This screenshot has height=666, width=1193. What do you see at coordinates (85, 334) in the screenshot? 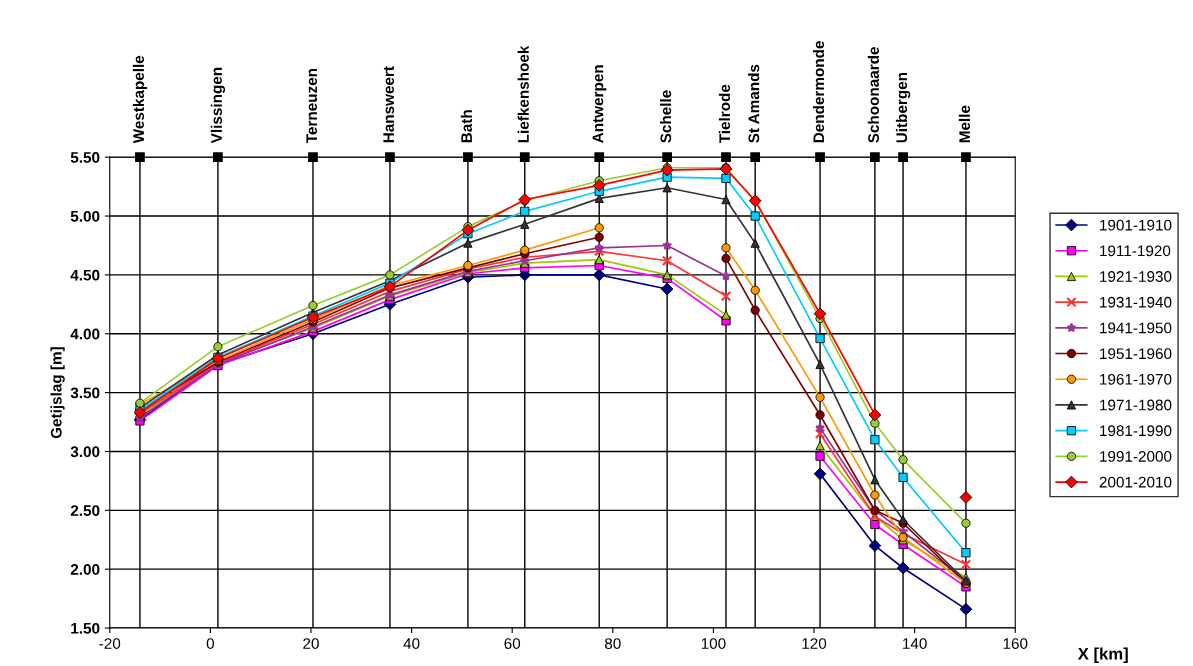
I see `y-tick-label: 4.00` at bounding box center [85, 334].